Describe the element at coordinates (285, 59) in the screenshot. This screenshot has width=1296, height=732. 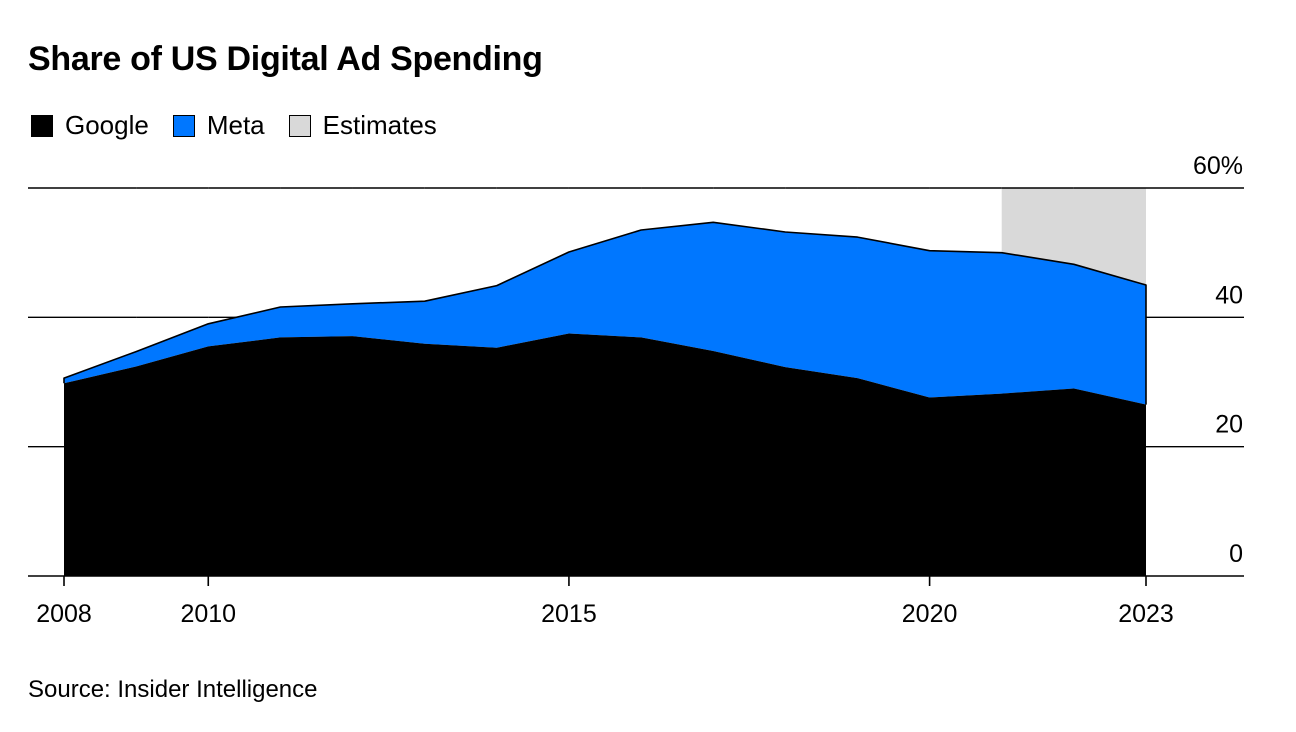
I see `chart-title: Share of US Digital Ad Spending` at that location.